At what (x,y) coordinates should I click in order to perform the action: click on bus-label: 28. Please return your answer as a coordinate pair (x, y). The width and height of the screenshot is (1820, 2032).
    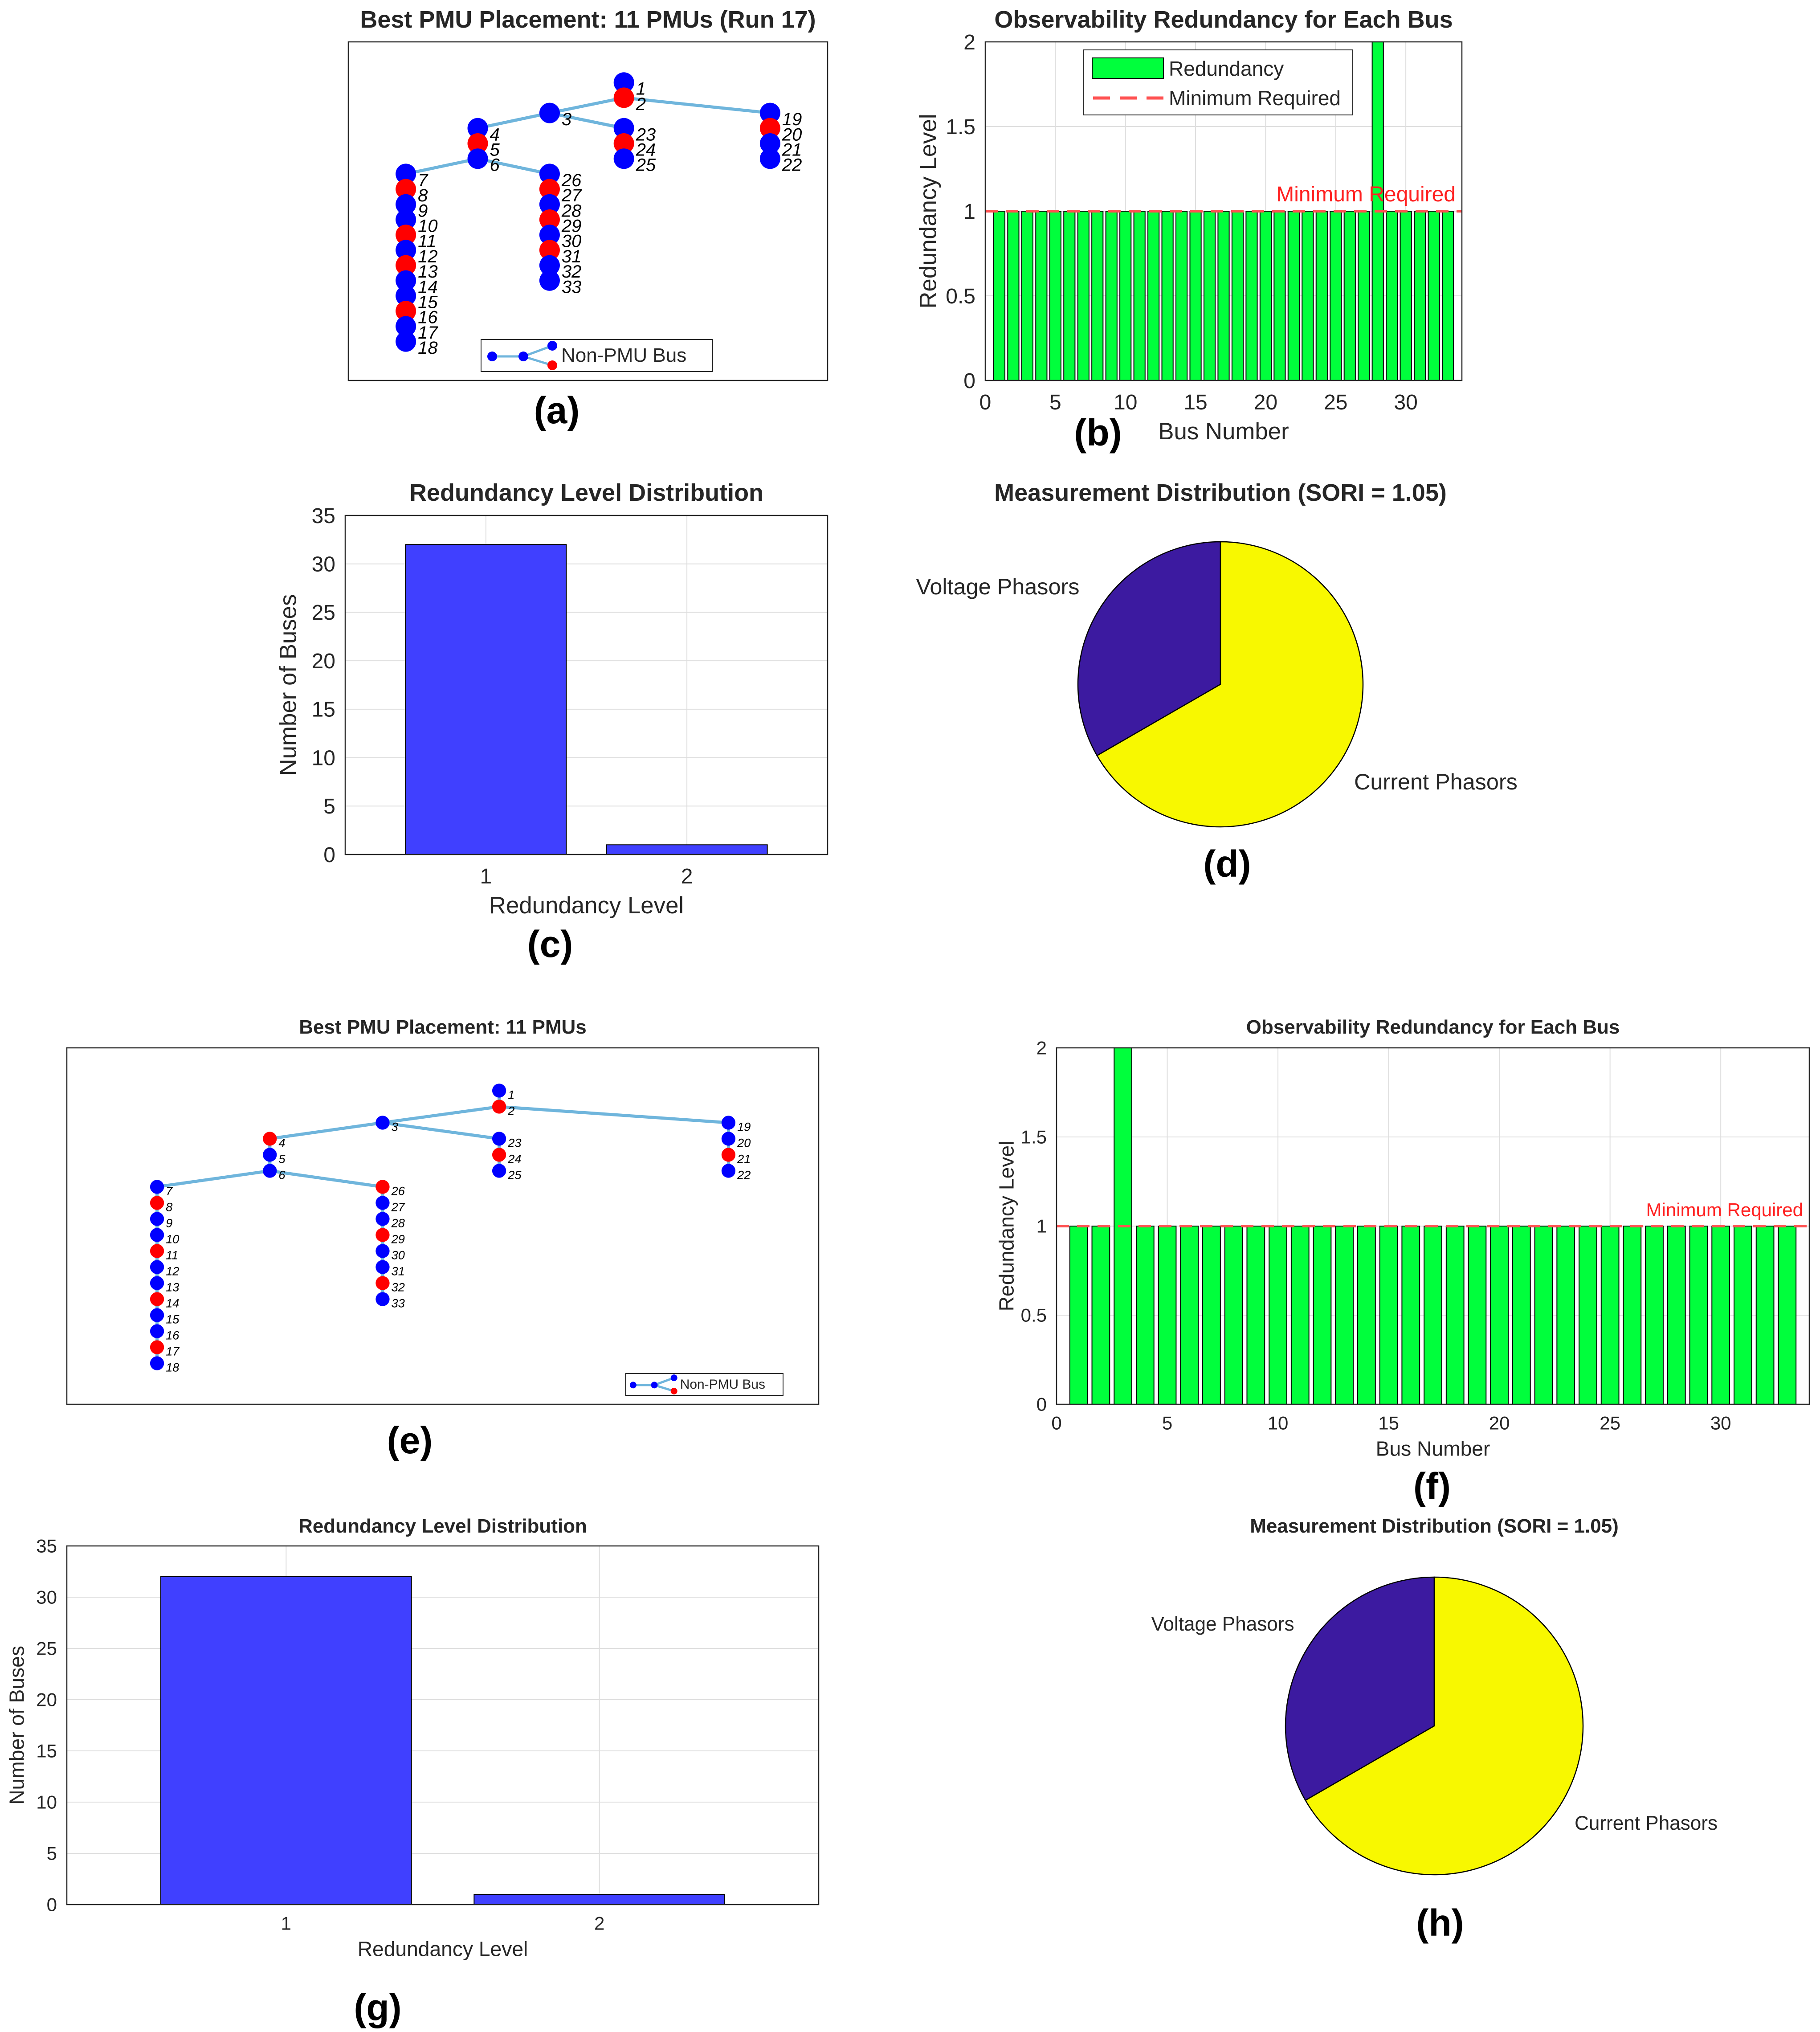
    Looking at the image, I should click on (398, 1223).